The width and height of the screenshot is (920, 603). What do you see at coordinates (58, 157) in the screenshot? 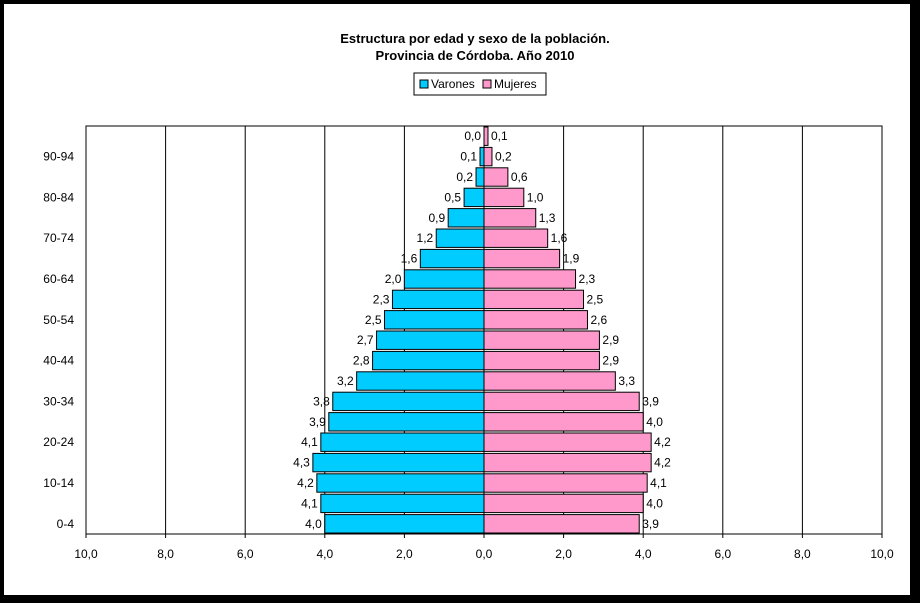
I see `y-tick-label: 90-94` at bounding box center [58, 157].